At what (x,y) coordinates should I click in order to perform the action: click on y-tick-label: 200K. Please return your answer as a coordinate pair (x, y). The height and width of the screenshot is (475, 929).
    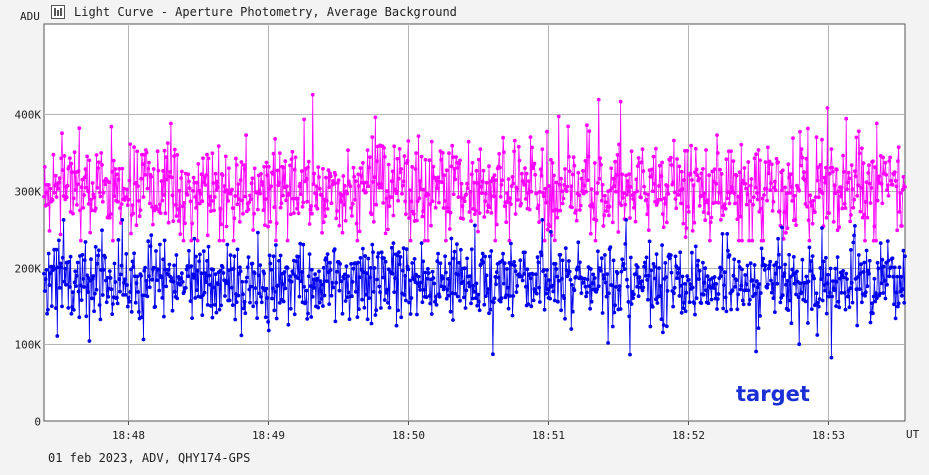
    Looking at the image, I should click on (28, 269).